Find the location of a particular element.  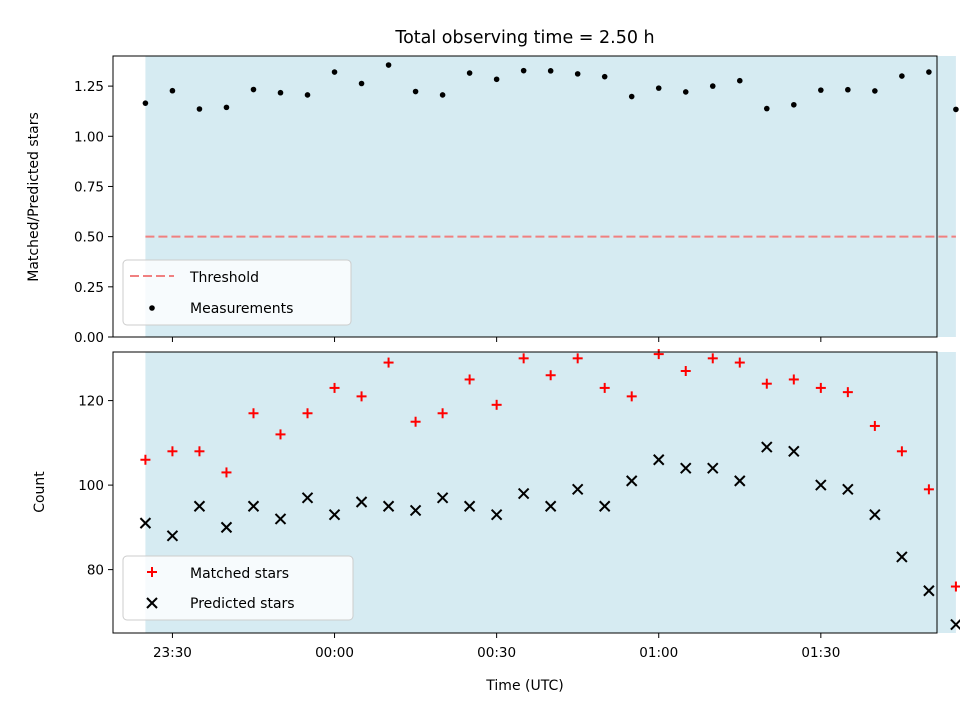

count-y-axis: 80 100 120 is located at coordinates (95, 486).